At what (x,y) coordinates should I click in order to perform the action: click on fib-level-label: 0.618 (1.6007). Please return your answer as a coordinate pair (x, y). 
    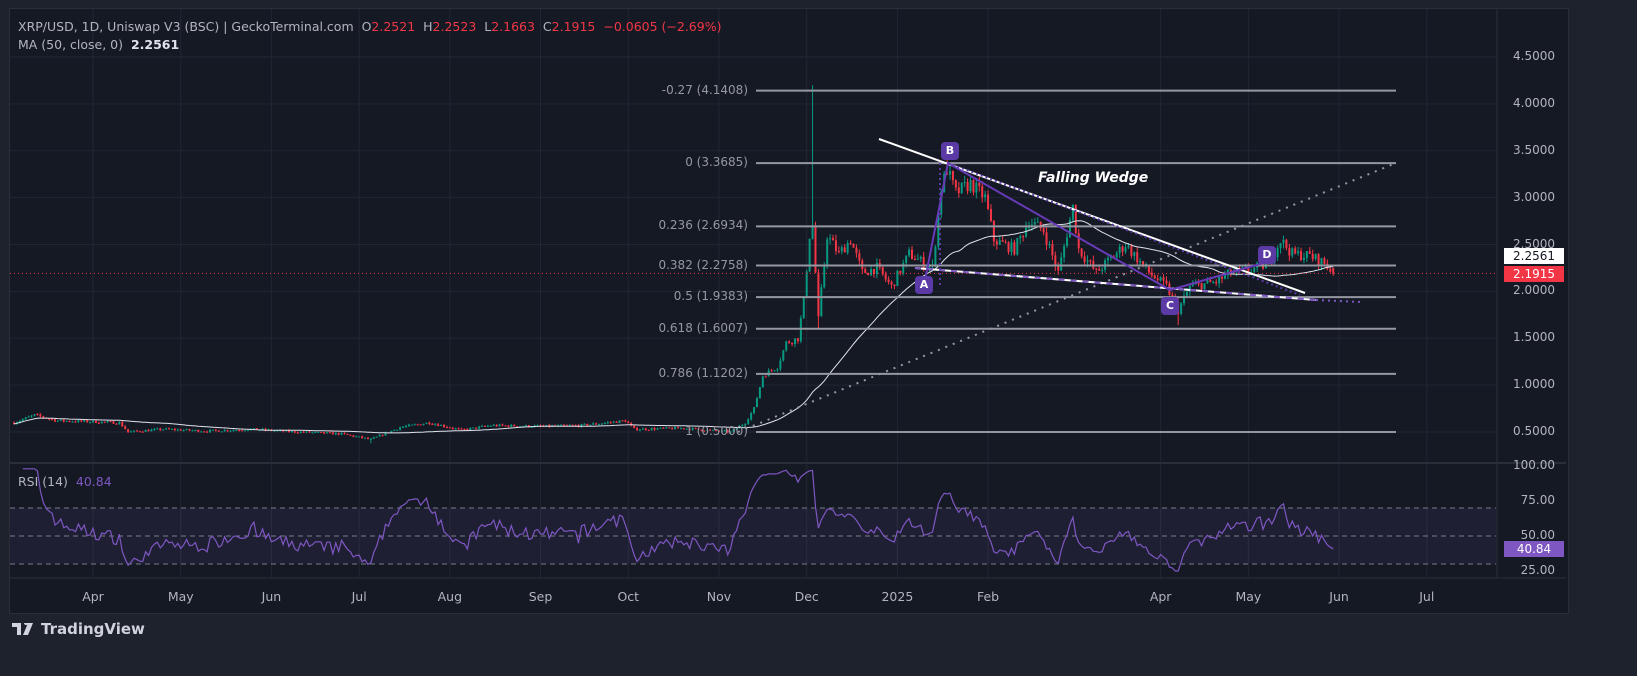
    Looking at the image, I should click on (703, 327).